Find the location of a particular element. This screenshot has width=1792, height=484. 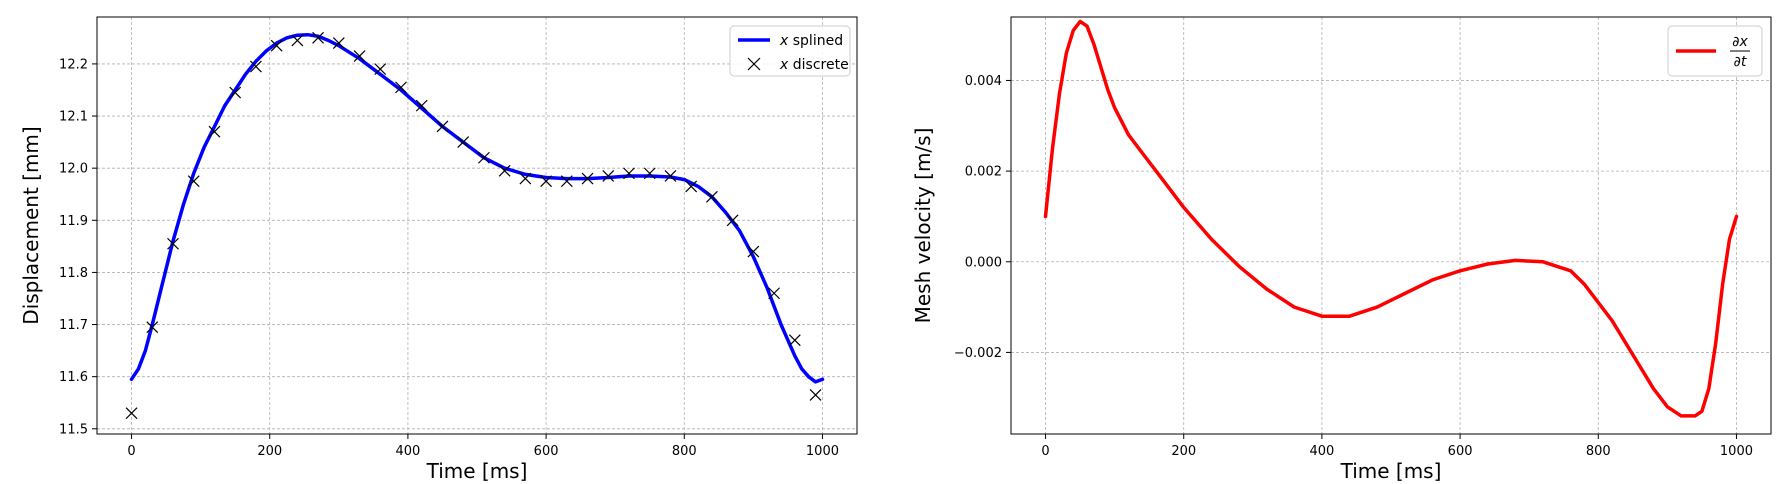

legend-label: x discrete is located at coordinates (814, 65).